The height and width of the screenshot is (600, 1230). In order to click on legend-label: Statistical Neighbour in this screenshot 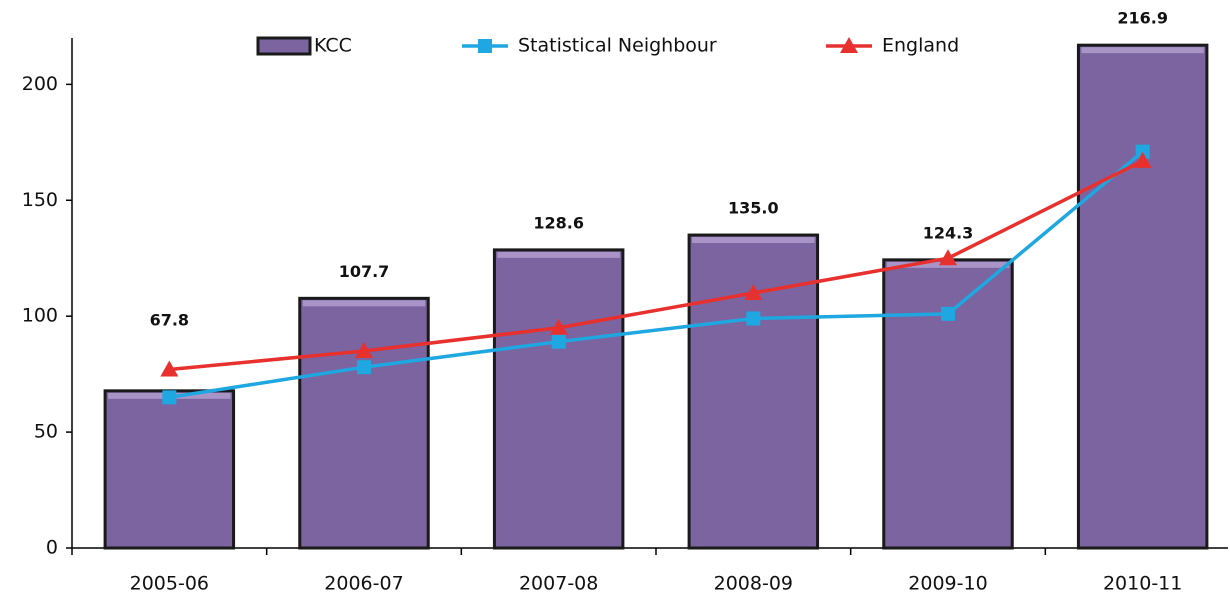, I will do `click(617, 46)`.